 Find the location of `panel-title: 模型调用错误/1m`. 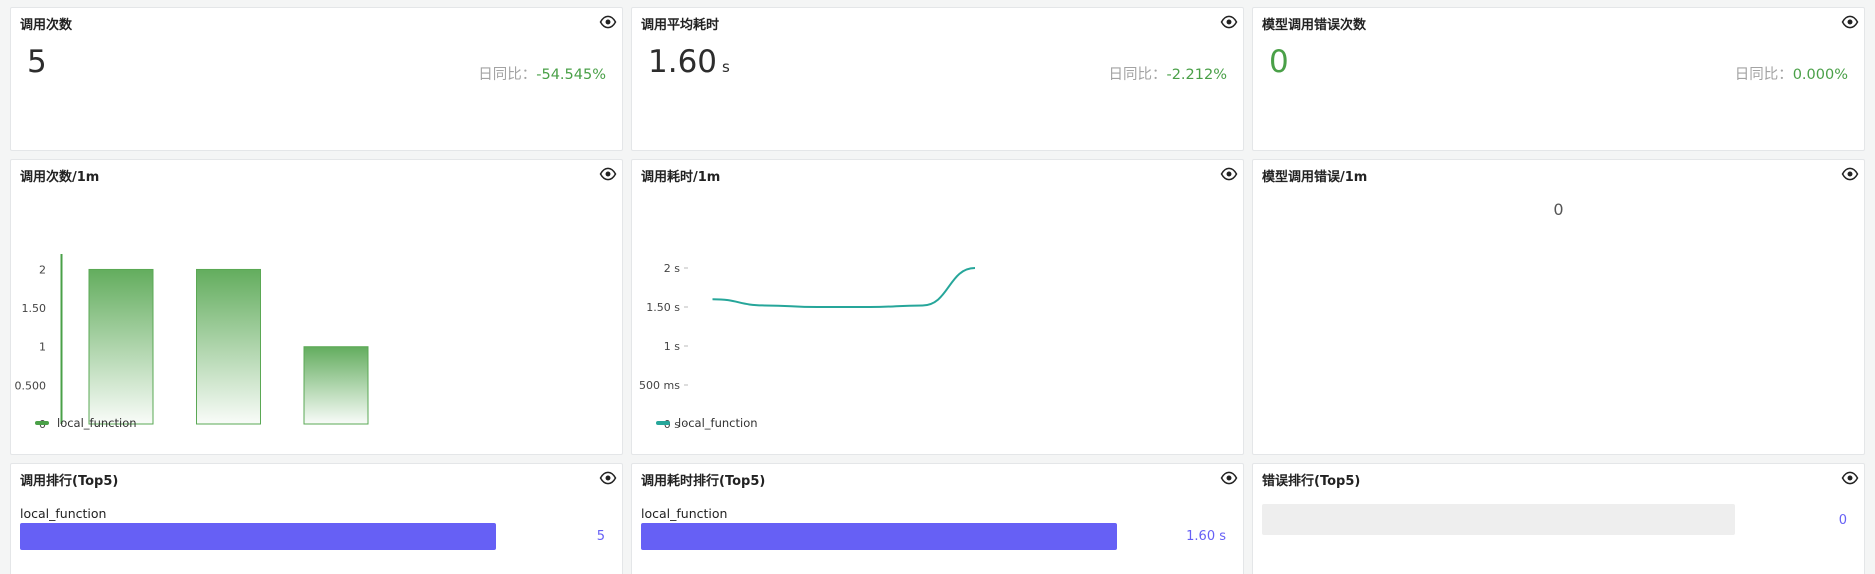

panel-title: 模型调用错误/1m is located at coordinates (1315, 177).